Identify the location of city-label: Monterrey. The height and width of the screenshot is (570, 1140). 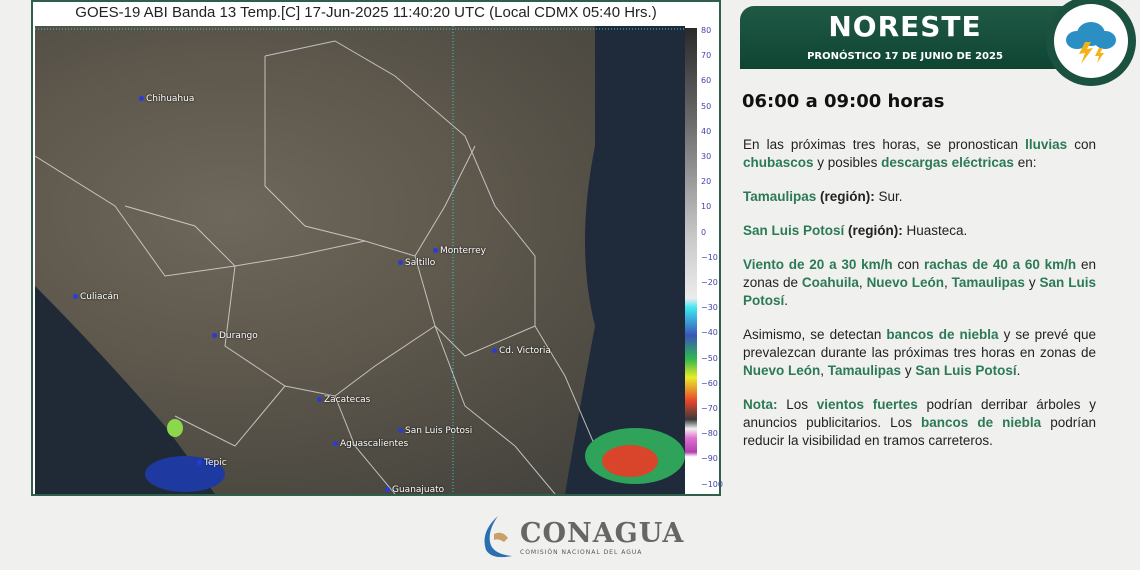
(459, 251).